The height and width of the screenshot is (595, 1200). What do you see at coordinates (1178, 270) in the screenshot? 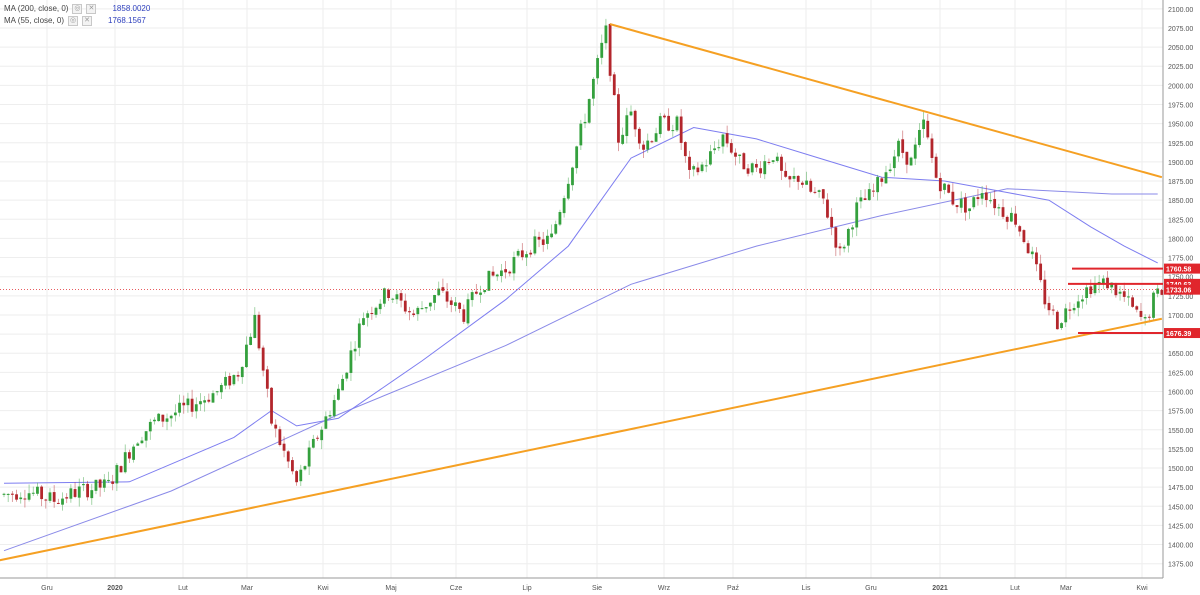
I see `price-tag-label: 1760.58` at bounding box center [1178, 270].